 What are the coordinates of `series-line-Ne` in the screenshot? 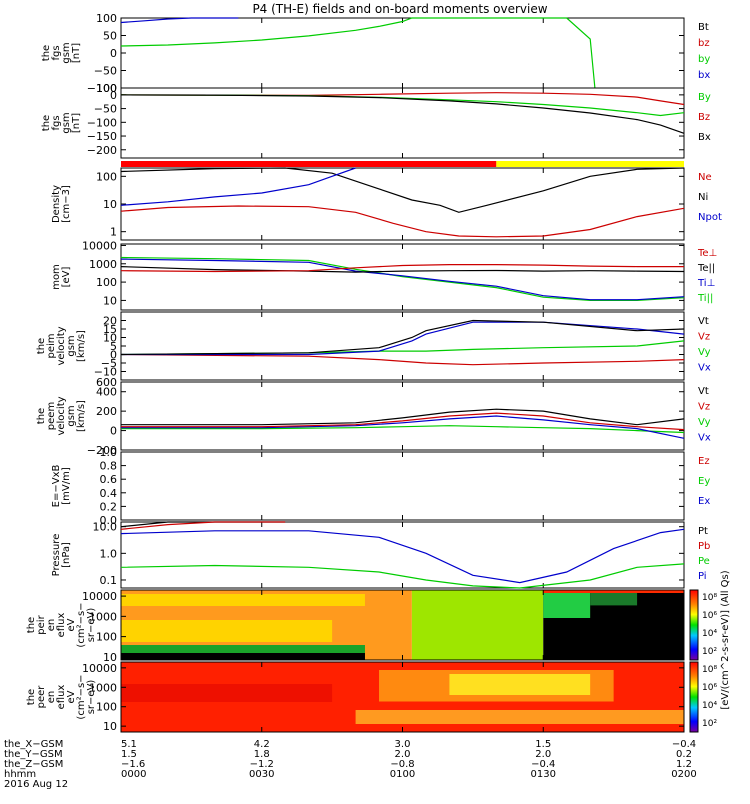 It's located at (402, 221).